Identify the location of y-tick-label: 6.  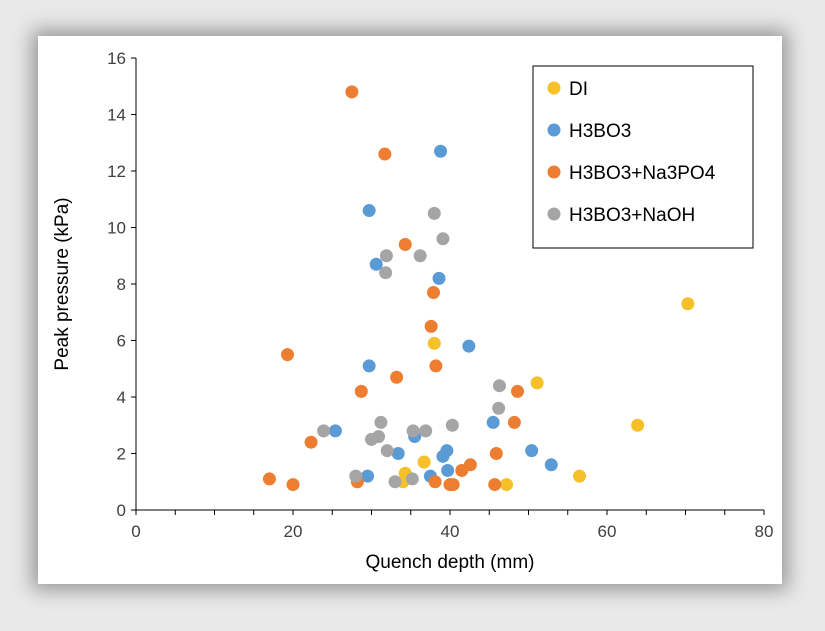
(121, 341).